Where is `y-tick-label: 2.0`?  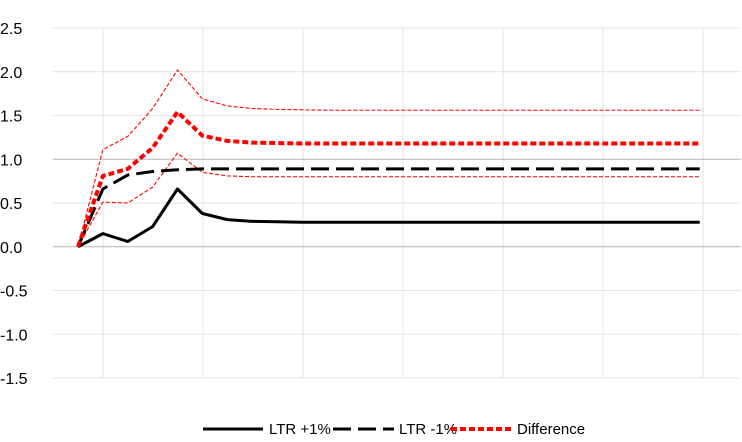
y-tick-label: 2.0 is located at coordinates (11, 73).